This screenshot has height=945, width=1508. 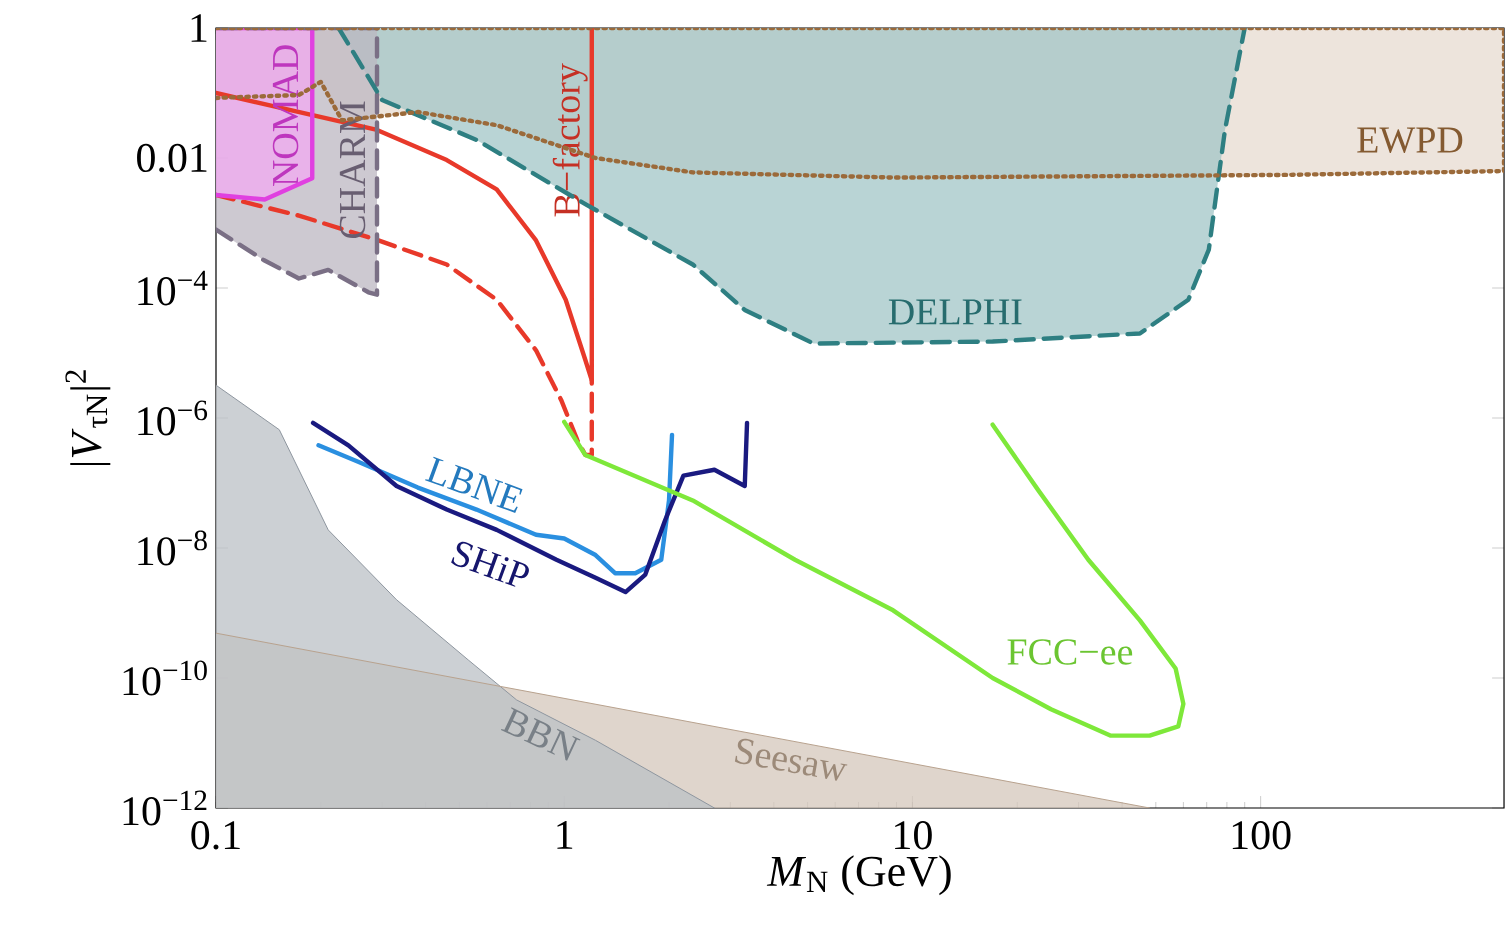 What do you see at coordinates (1410, 140) in the screenshot?
I see `annotation: EWPD` at bounding box center [1410, 140].